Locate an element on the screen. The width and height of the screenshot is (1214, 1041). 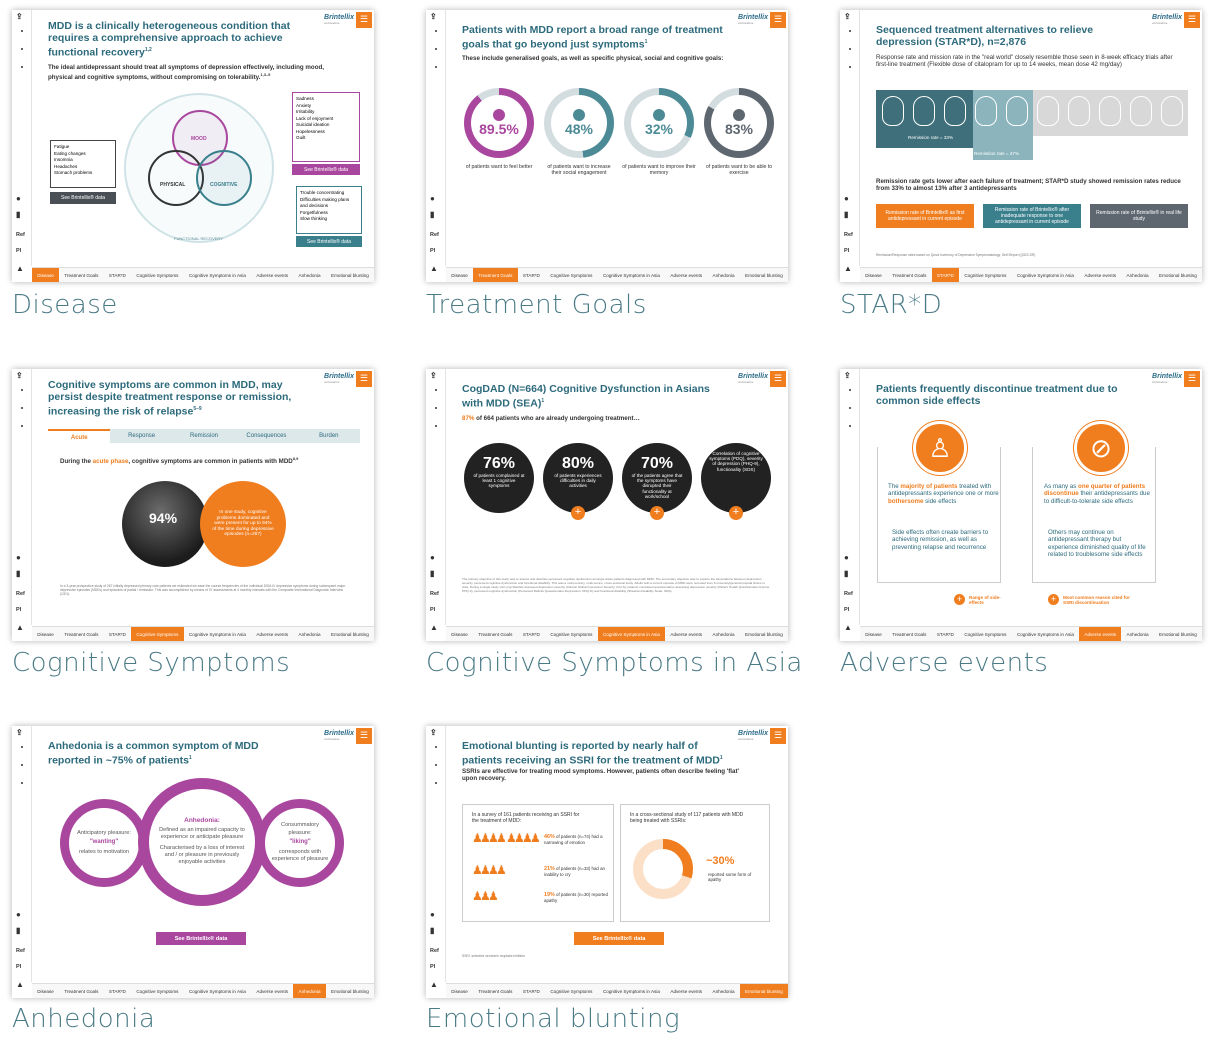
tab-remission: Remission is located at coordinates (204, 436).